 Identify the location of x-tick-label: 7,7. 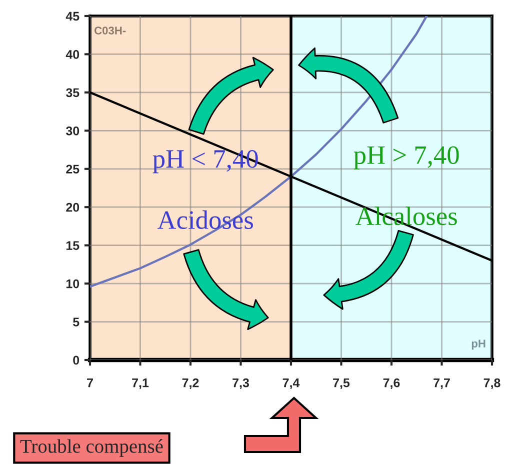
(442, 384).